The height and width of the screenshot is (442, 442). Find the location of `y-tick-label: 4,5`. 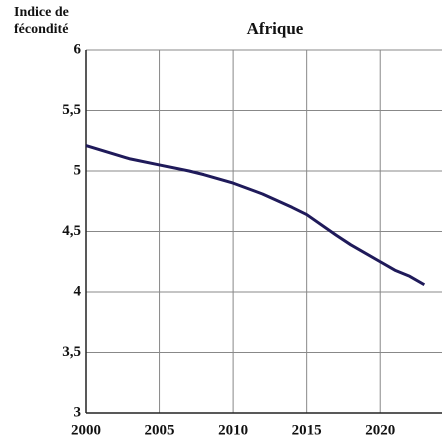

y-tick-label: 4,5 is located at coordinates (71, 231).